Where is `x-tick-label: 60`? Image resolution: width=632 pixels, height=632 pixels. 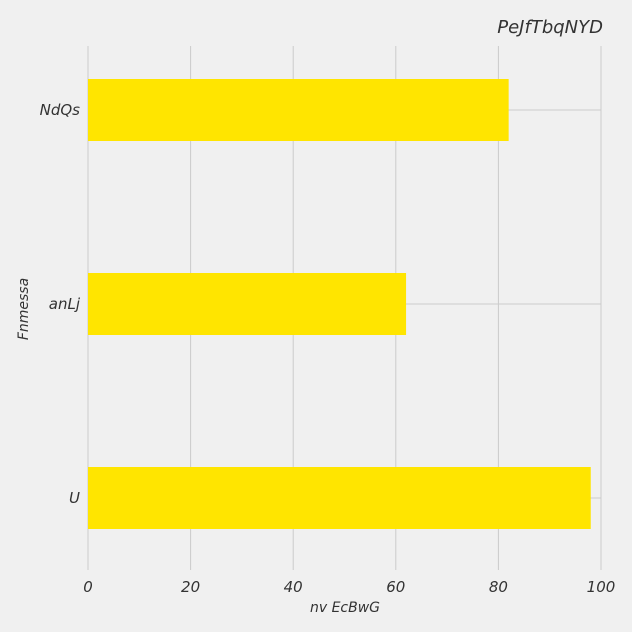 x-tick-label: 60 is located at coordinates (395, 587).